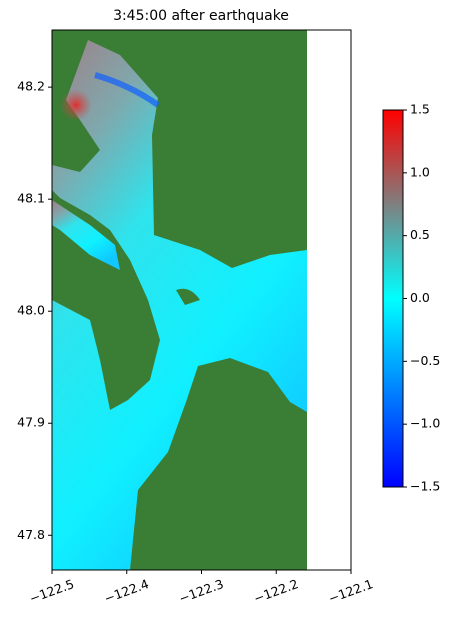  Describe the element at coordinates (420, 234) in the screenshot. I see `colorbar-tick-label: 0.5` at that location.